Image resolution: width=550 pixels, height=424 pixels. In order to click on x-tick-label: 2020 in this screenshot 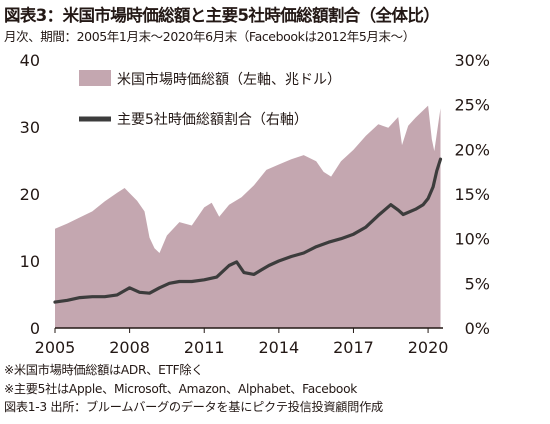, I will do `click(428, 347)`.